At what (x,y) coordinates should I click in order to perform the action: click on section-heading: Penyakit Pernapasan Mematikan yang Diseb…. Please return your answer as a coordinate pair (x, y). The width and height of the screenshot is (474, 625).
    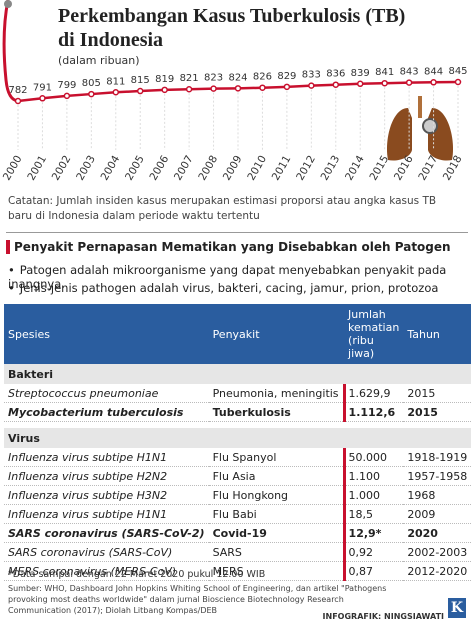
    Looking at the image, I should click on (228, 247).